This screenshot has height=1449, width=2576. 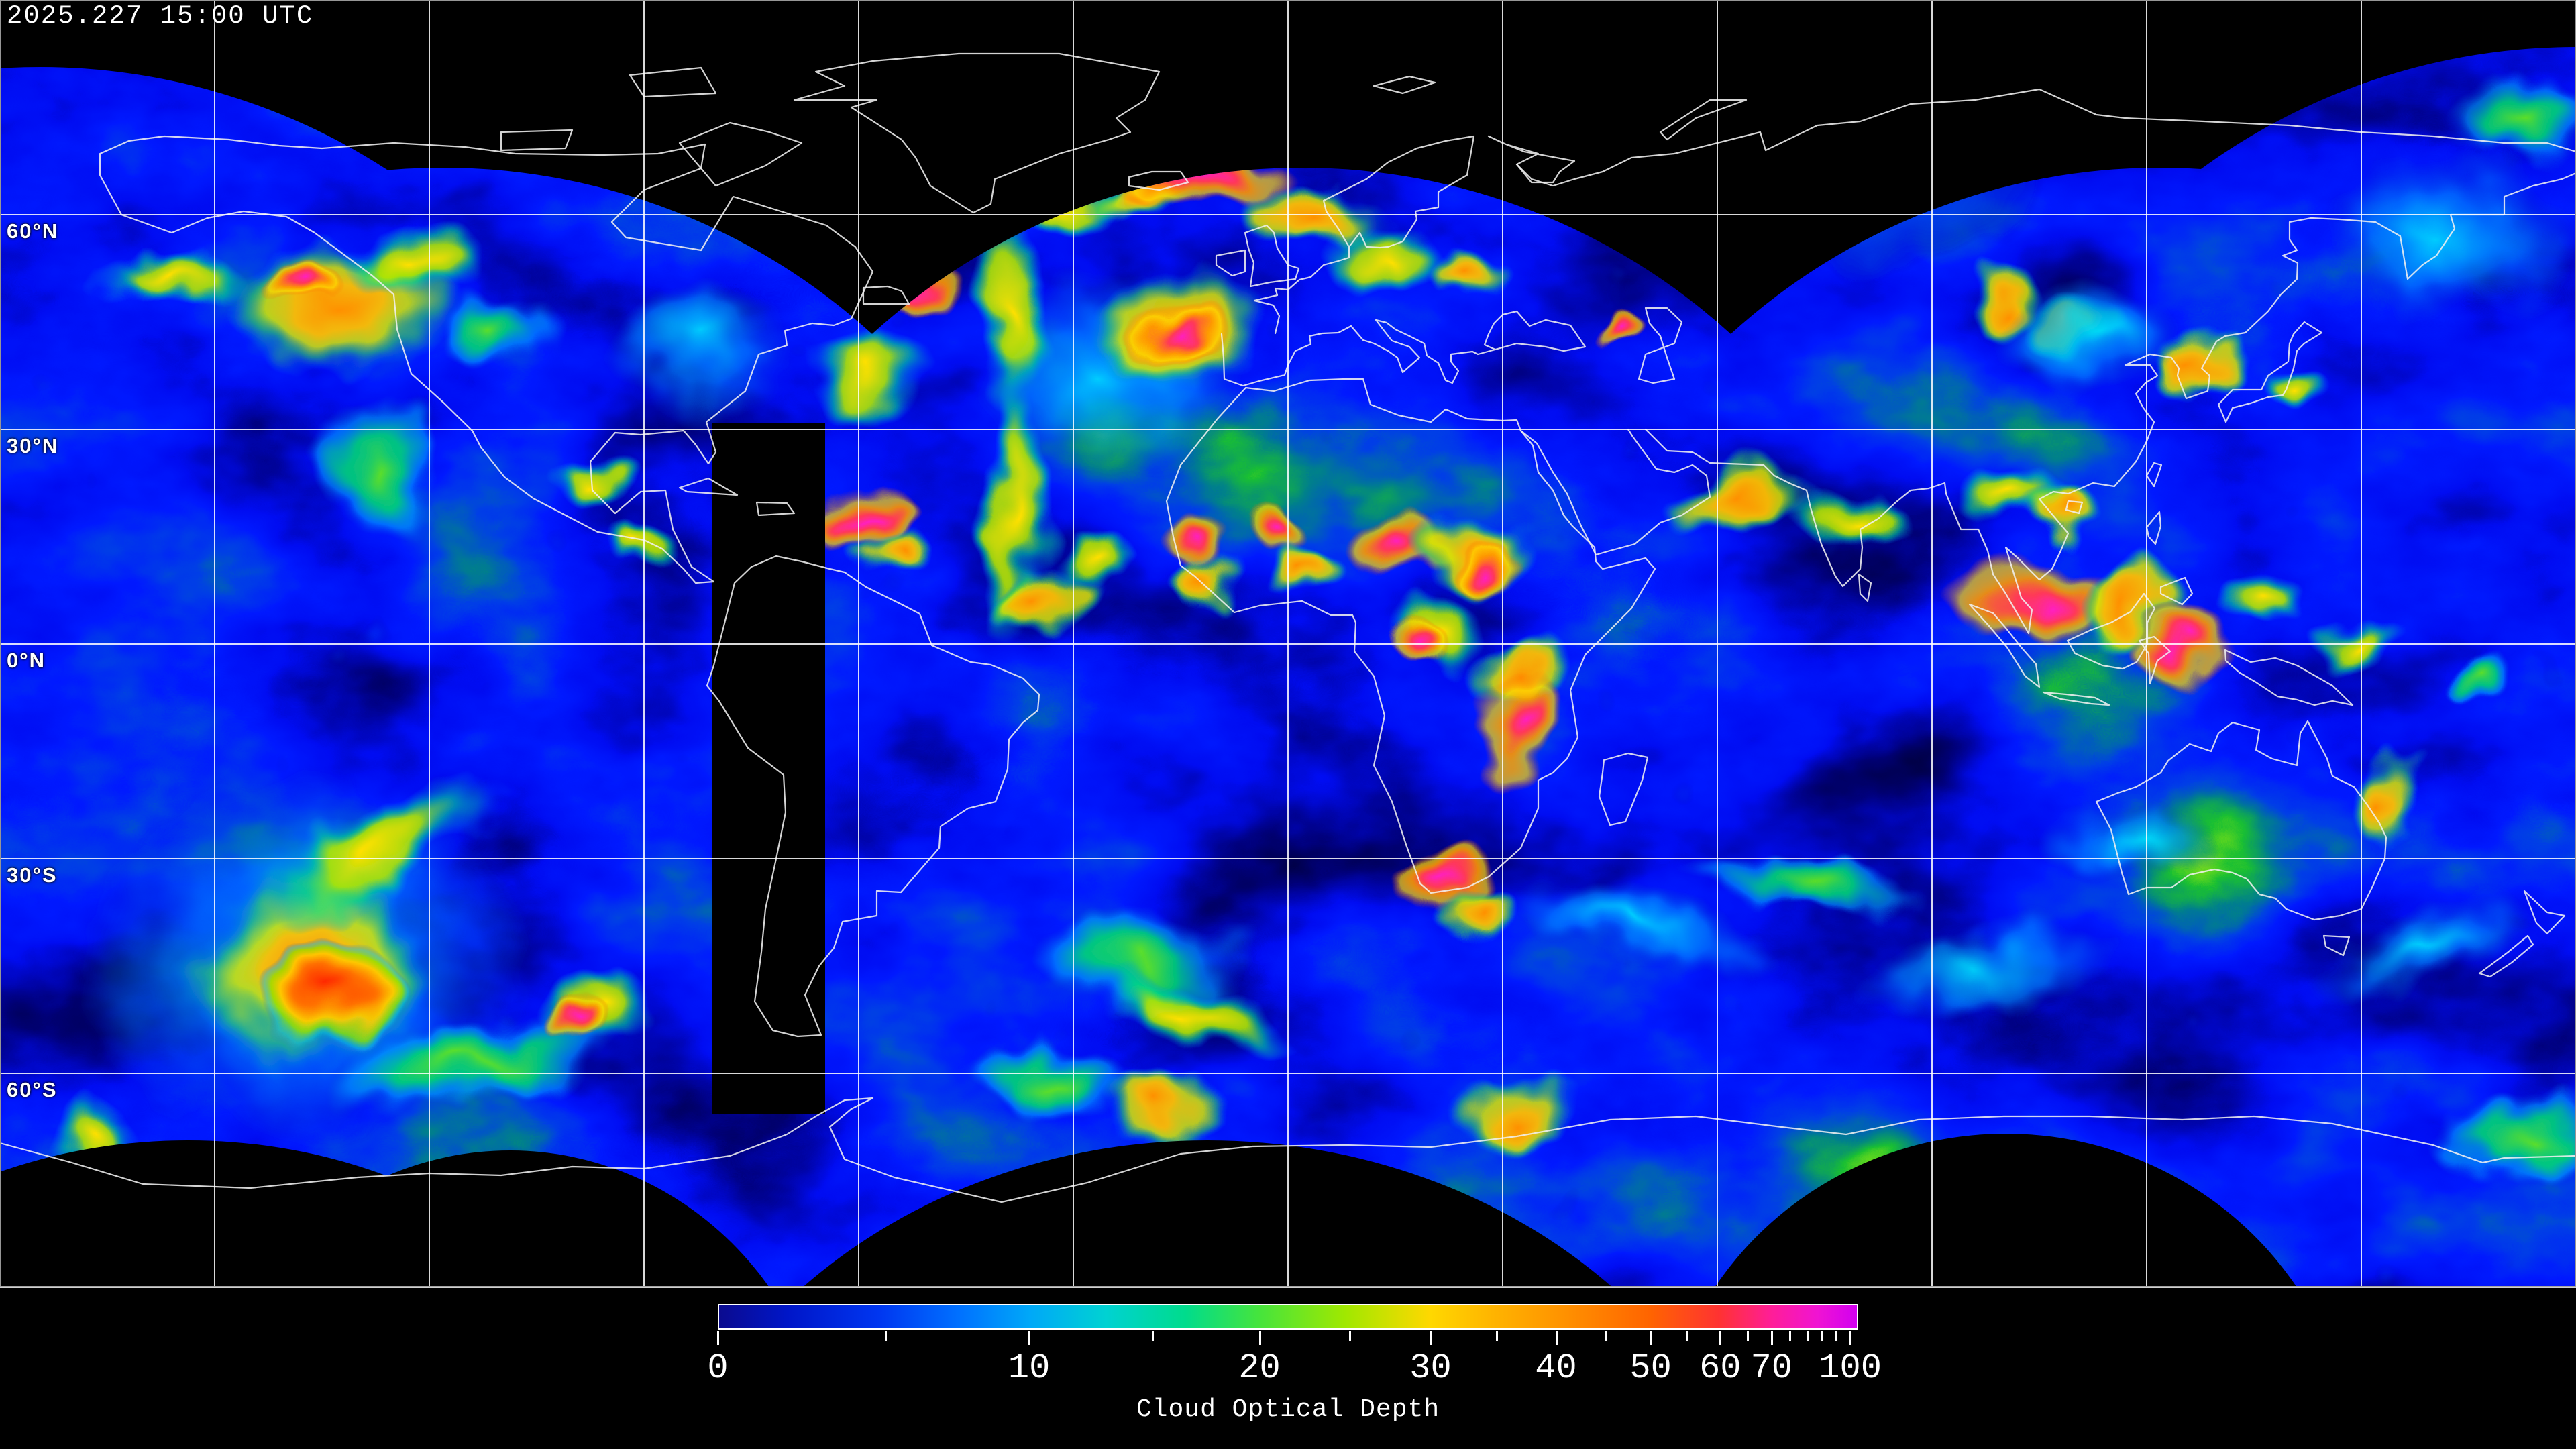 I want to click on colorbar: 0 10 20 30 40 50 60 70 100 Cloud Optical Depth, so click(x=1294, y=1374).